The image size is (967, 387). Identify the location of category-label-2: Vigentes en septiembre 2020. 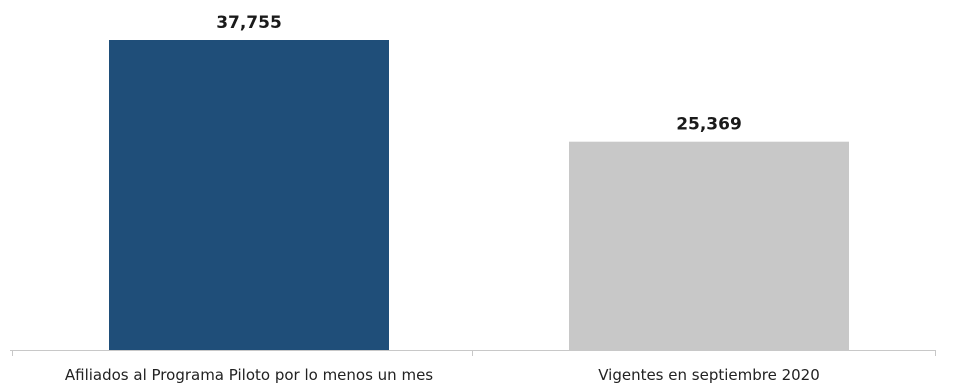
(709, 375).